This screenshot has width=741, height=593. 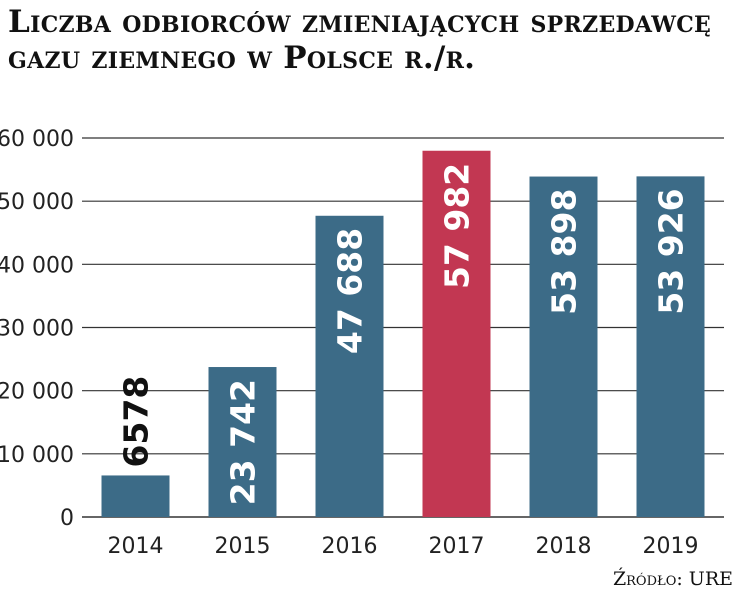 I want to click on bar-value-label: 6578, so click(x=136, y=422).